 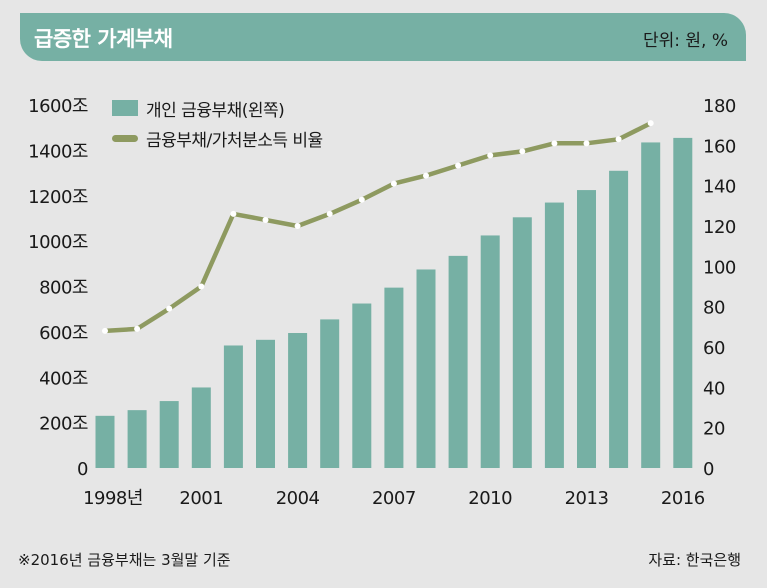 I want to click on left-tick-label: 1000조, so click(x=58, y=242).